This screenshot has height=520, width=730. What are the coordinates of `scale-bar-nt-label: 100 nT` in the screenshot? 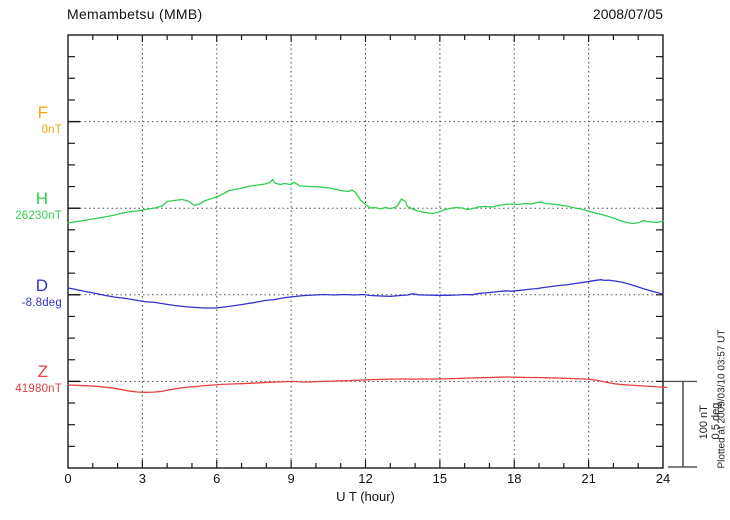 It's located at (704, 422).